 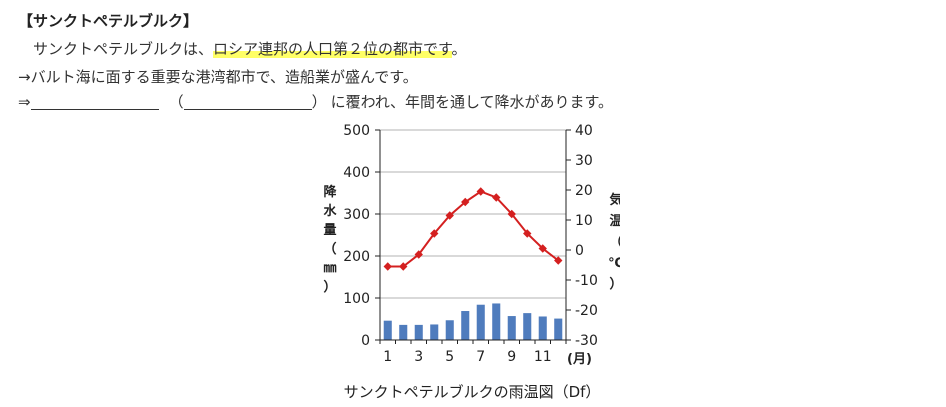 What do you see at coordinates (332, 49) in the screenshot?
I see `highlighted-fact: ロシア連邦の人口第２位の都市です` at bounding box center [332, 49].